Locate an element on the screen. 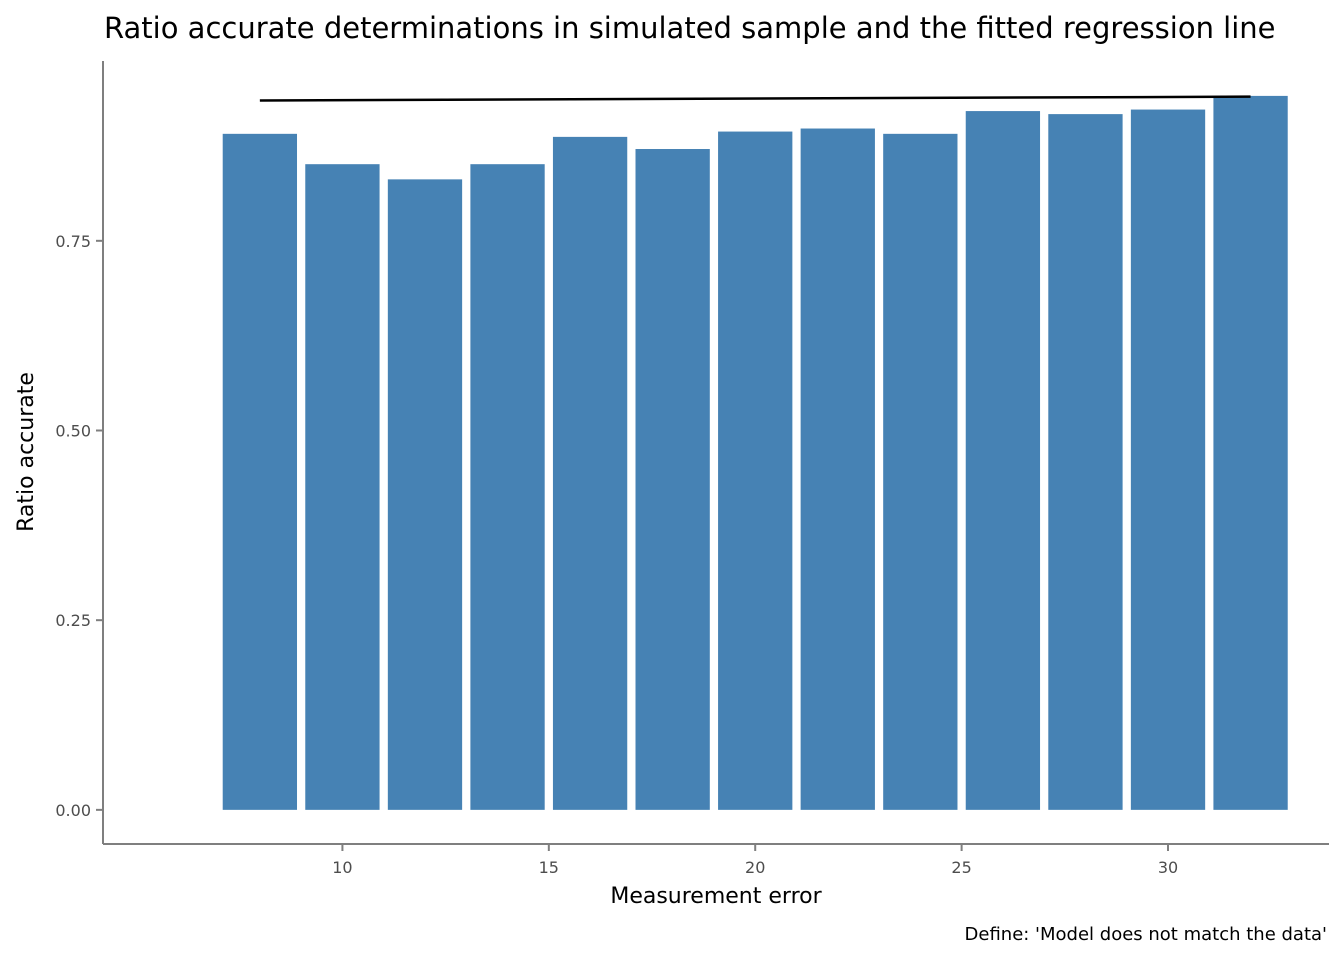 The height and width of the screenshot is (960, 1344). x-ticks-group: 10 15 20 25 30 is located at coordinates (755, 860).